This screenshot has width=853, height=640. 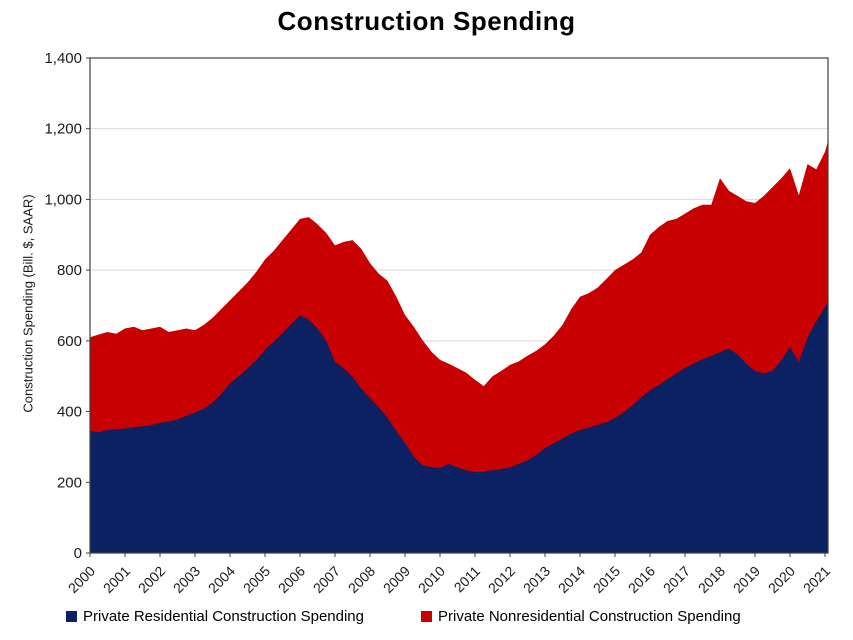 I want to click on x-tick-label: 2015, so click(x=606, y=579).